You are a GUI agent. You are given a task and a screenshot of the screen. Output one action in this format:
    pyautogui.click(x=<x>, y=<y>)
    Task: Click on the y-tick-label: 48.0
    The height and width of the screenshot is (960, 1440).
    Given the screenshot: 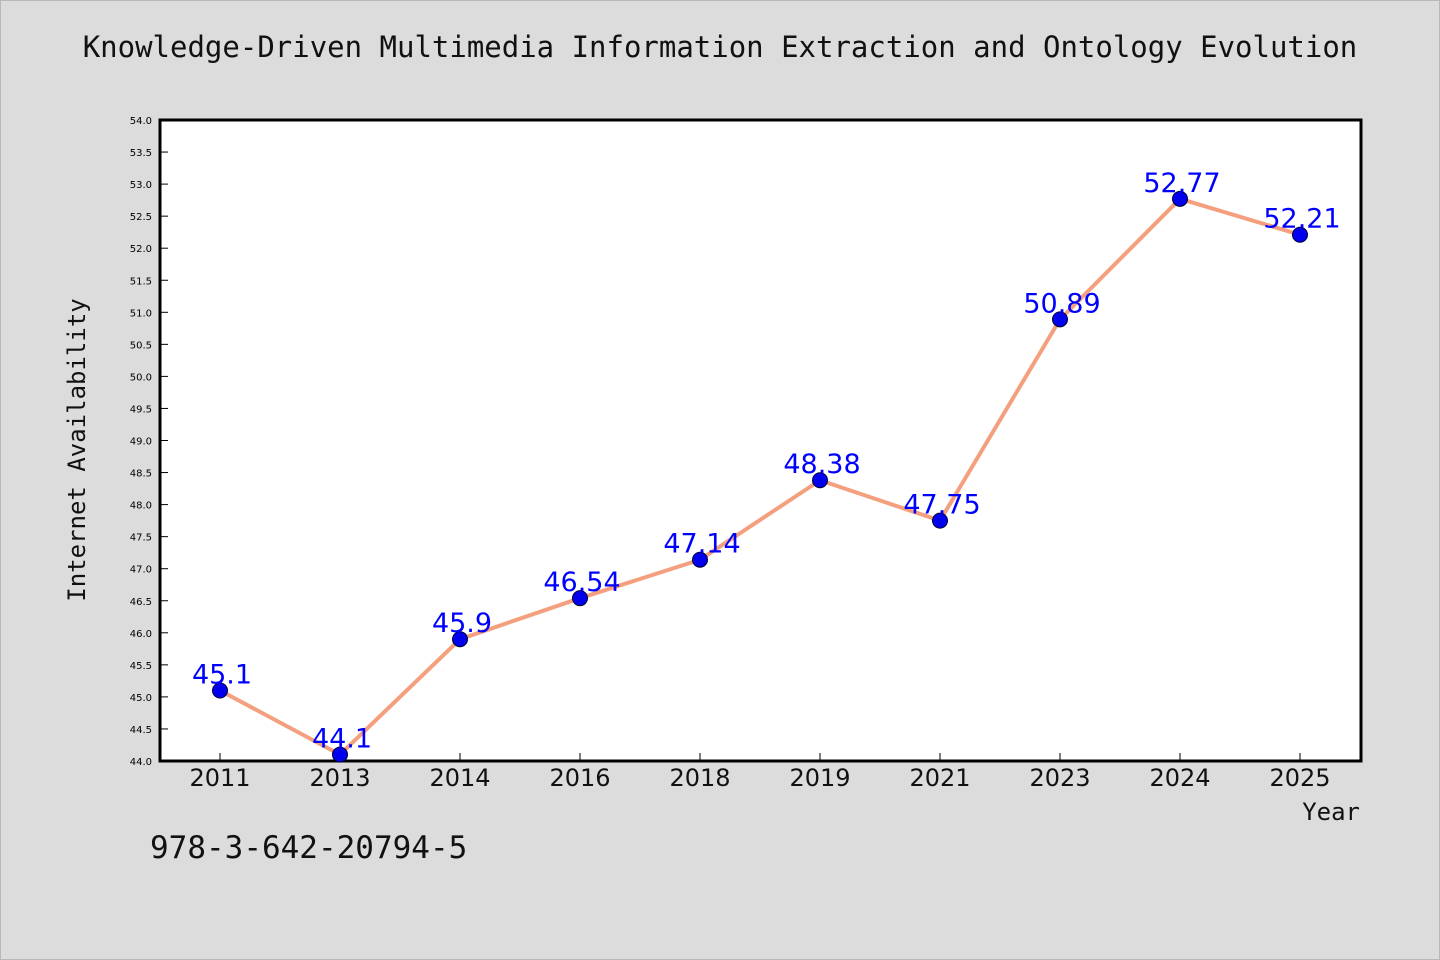 What is the action you would take?
    pyautogui.click(x=141, y=506)
    